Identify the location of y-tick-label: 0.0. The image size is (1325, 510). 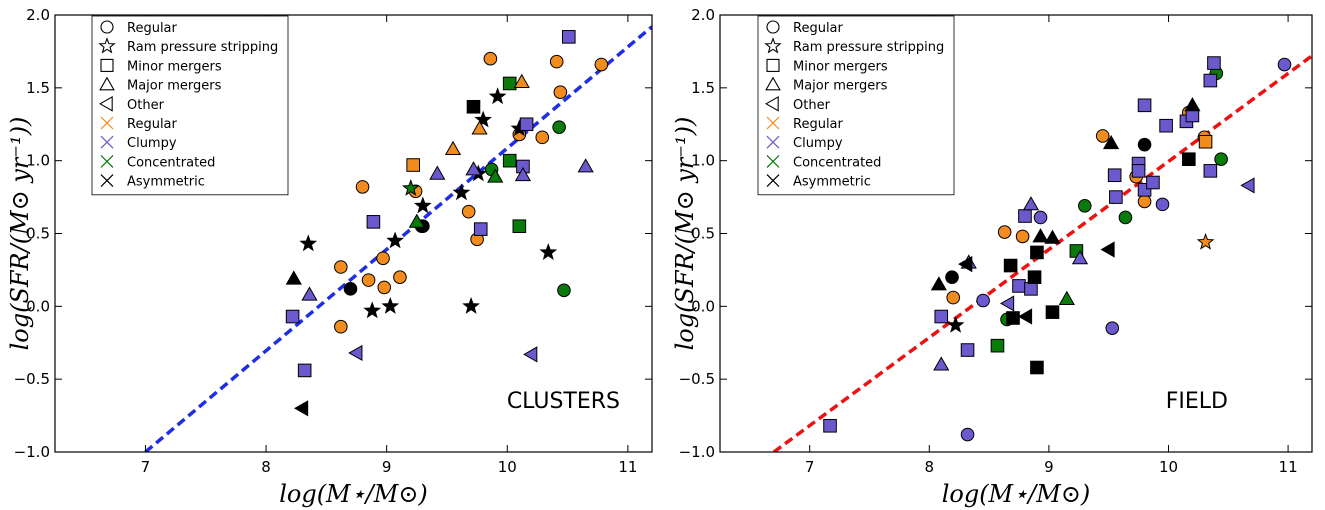
(38, 306).